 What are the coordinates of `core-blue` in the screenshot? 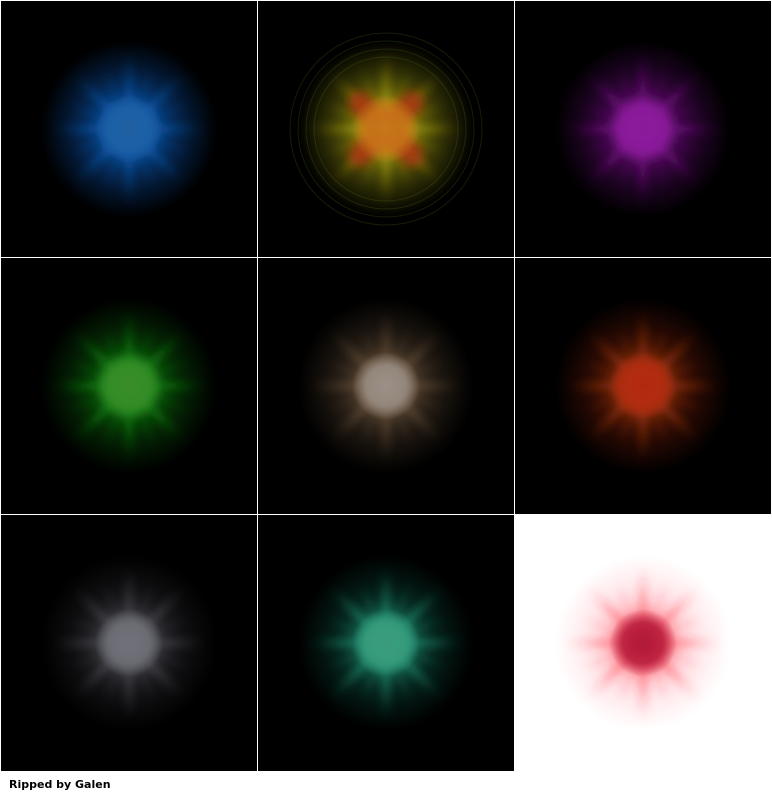 It's located at (129, 129).